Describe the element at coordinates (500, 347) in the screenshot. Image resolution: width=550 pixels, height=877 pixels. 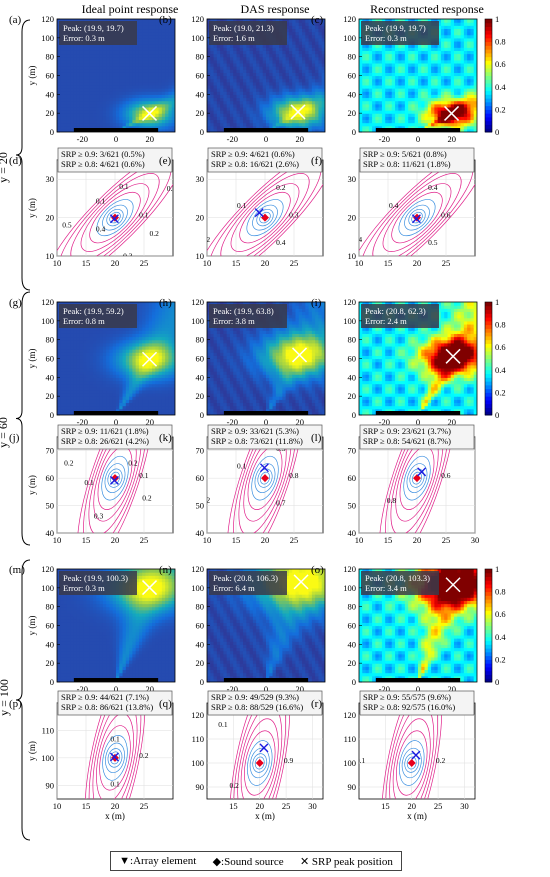
I see `colorbar-tick-label: 0.6` at that location.